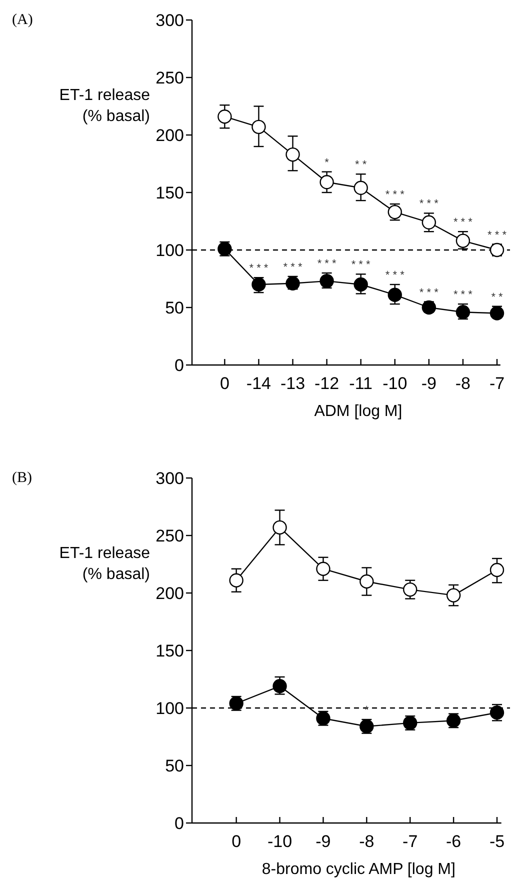 Image resolution: width=514 pixels, height=893 pixels. Describe the element at coordinates (358, 411) in the screenshot. I see `x-axis-title: ADM [log M]` at that location.